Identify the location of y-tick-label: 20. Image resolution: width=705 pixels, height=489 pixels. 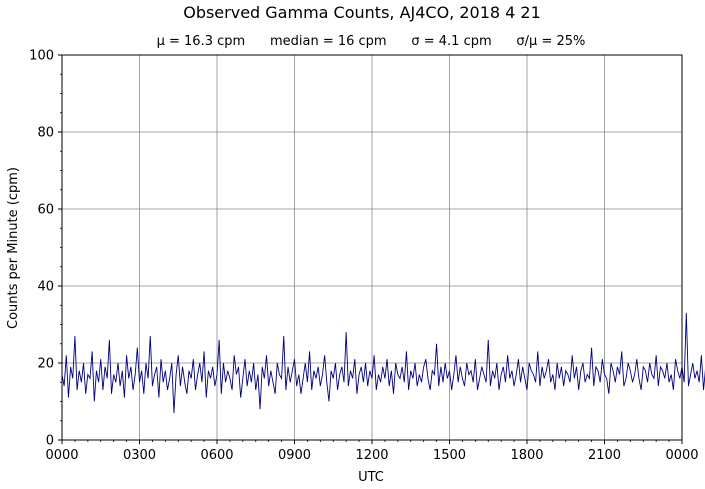
(45, 364).